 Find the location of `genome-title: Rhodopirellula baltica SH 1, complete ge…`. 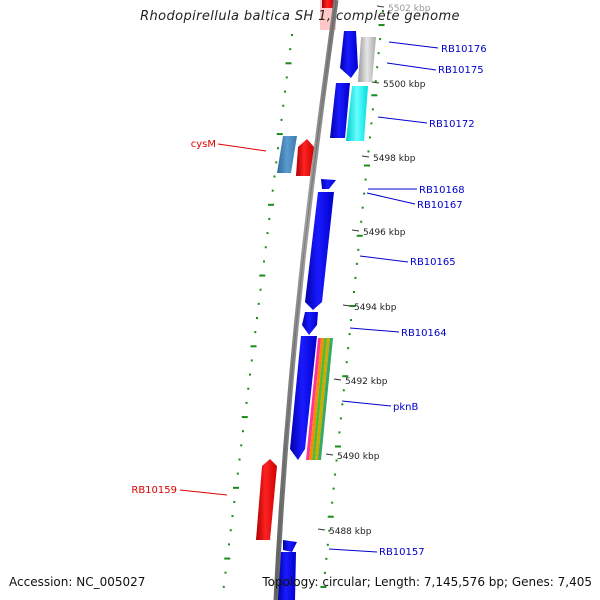

genome-title: Rhodopirellula baltica SH 1, complete ge… is located at coordinates (300, 16).